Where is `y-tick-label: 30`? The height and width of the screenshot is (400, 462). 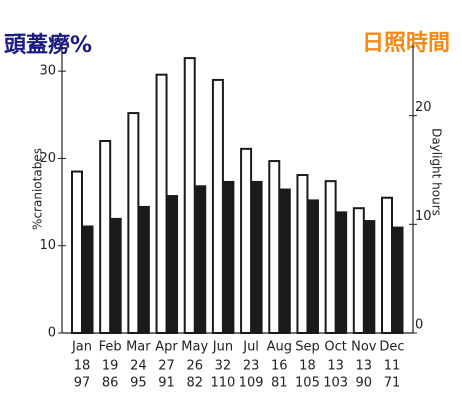
y-tick-label: 30 is located at coordinates (47, 71).